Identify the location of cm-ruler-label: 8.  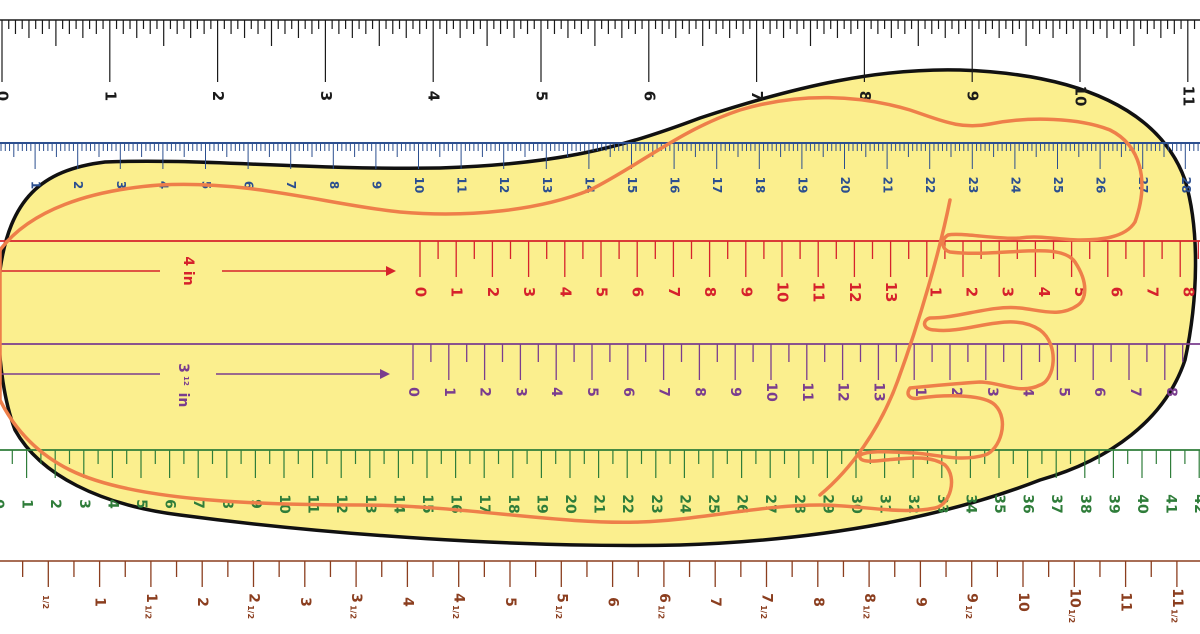
(334, 185).